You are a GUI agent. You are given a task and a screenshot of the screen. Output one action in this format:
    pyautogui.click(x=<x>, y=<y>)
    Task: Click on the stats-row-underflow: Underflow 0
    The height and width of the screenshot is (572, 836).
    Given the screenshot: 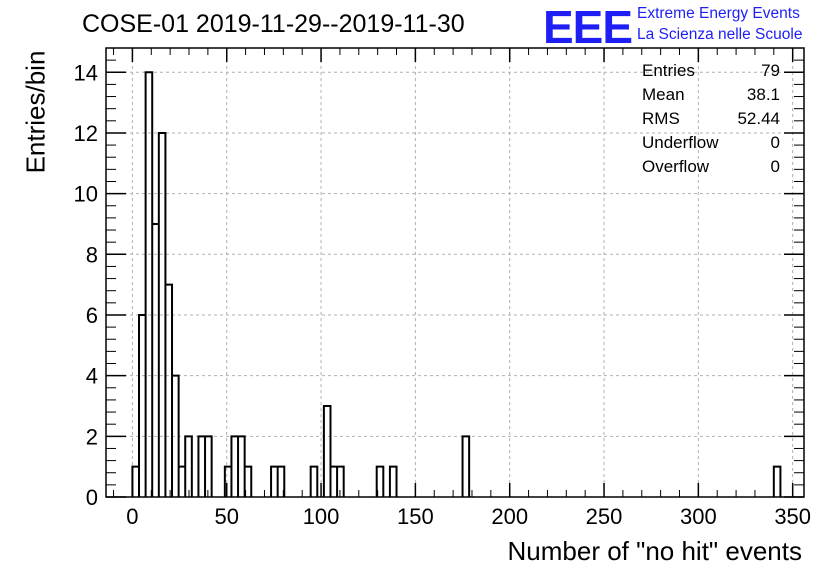 What is the action you would take?
    pyautogui.click(x=711, y=144)
    